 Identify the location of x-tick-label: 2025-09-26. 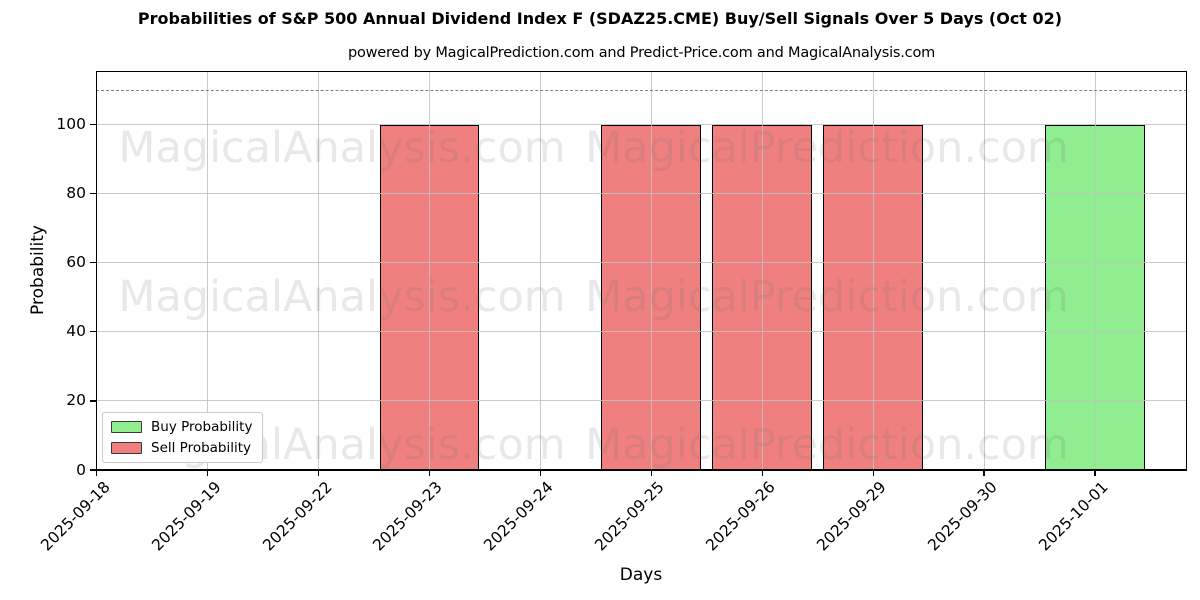
(740, 516).